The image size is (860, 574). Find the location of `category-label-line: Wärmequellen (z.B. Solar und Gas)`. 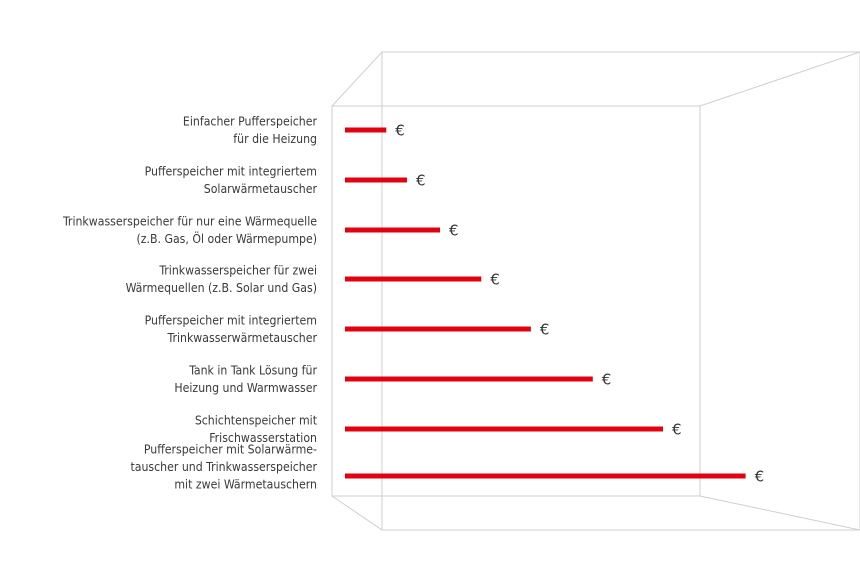

category-label-line: Wärmequellen (z.B. Solar und Gas) is located at coordinates (221, 288).